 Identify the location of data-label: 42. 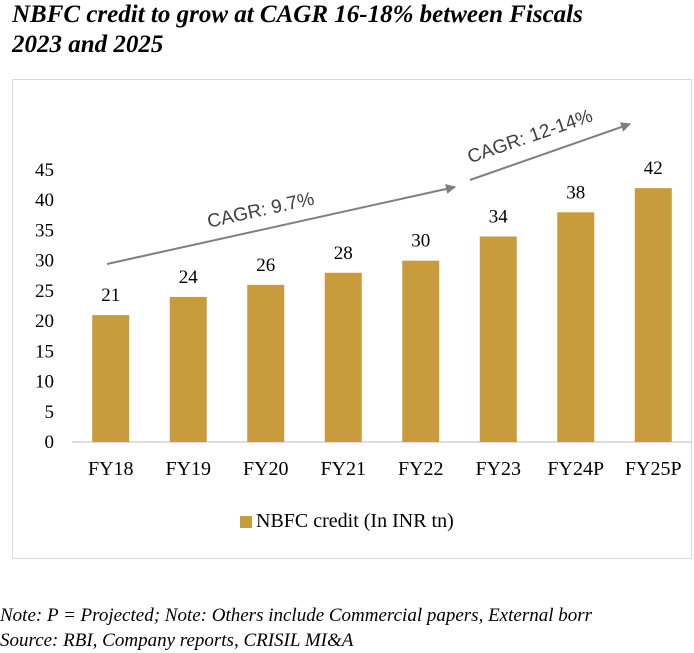
(653, 168).